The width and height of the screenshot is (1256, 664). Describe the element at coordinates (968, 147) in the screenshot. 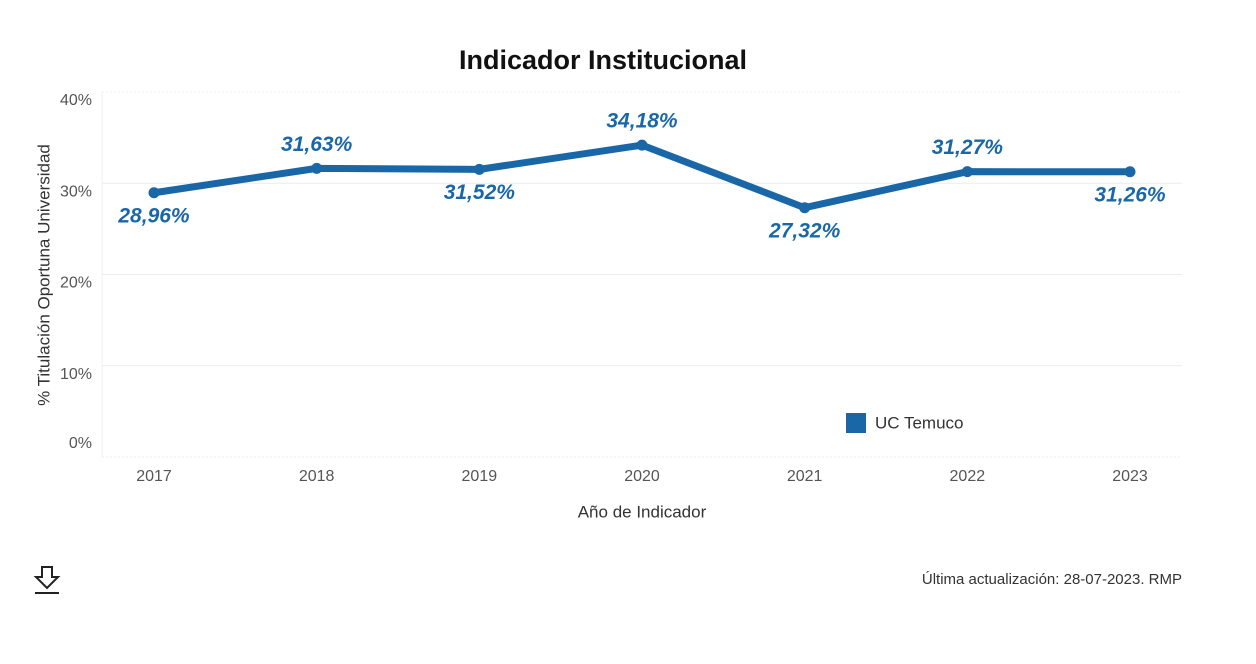

I see `data-label: 31,27%` at that location.